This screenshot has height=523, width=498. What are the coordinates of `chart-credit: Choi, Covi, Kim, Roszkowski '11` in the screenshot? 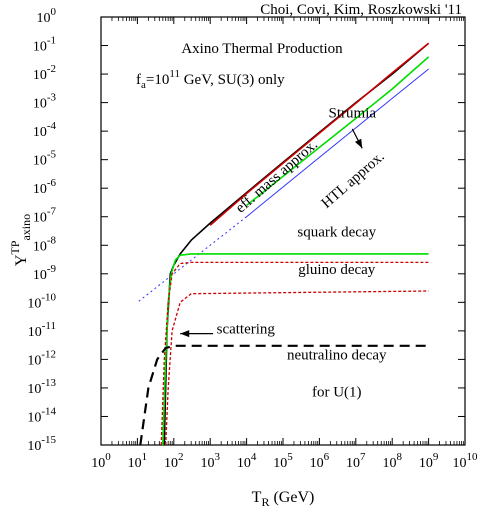 It's located at (361, 10).